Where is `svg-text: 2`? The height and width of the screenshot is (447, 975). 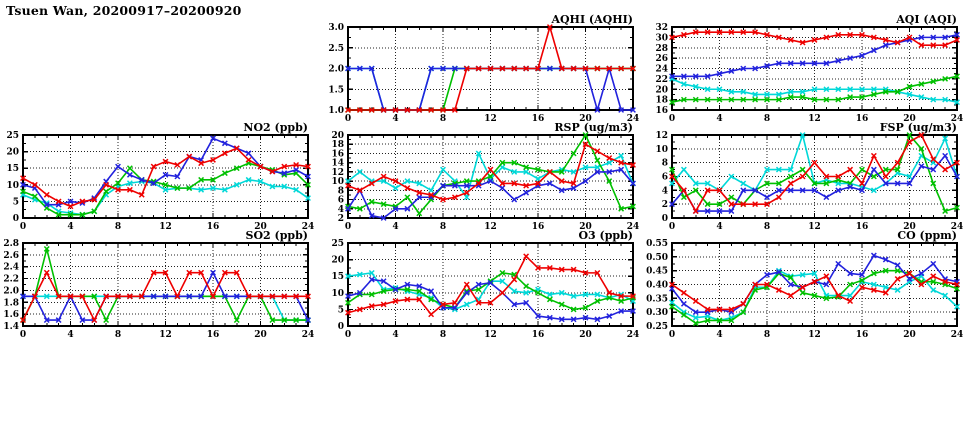
svg-text: 2 is located at coordinates (665, 205).